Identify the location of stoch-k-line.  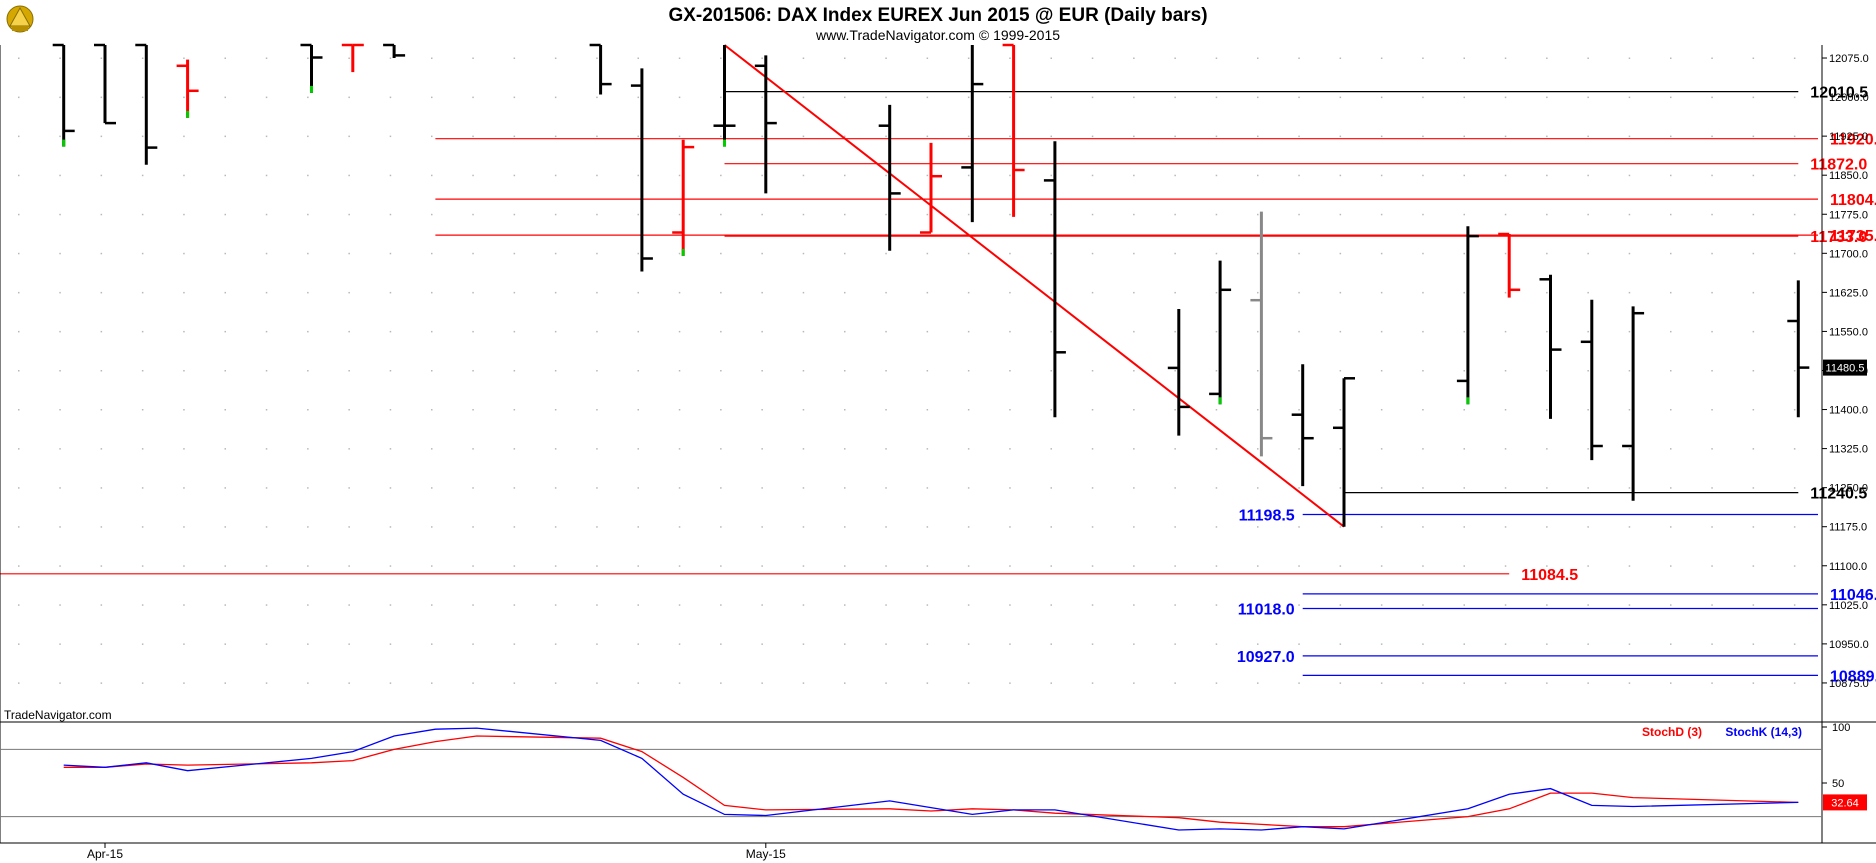
(931, 779).